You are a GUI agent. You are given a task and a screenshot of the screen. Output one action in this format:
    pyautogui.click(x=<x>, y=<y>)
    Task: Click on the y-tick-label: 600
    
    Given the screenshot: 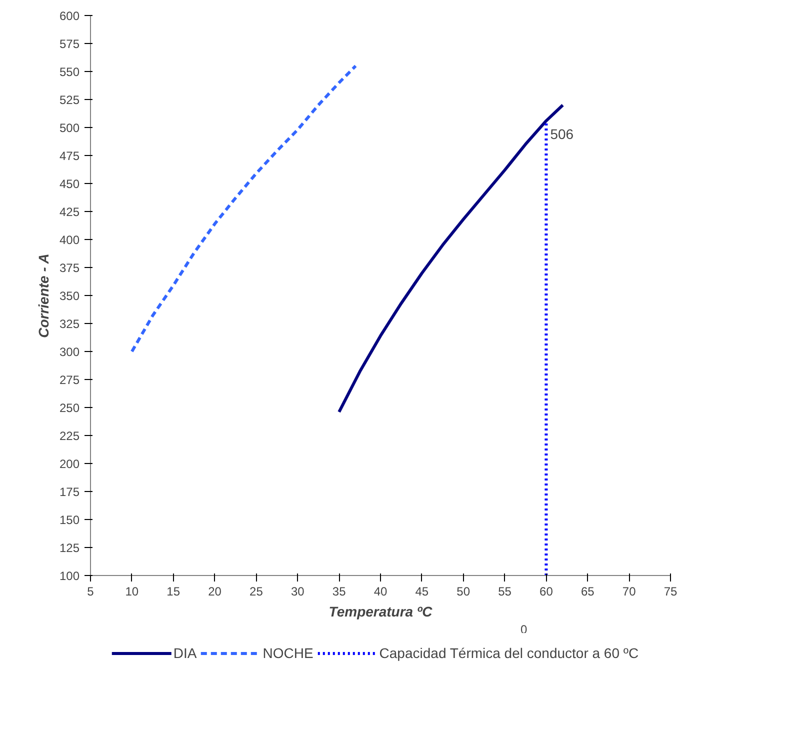 What is the action you would take?
    pyautogui.click(x=69, y=16)
    